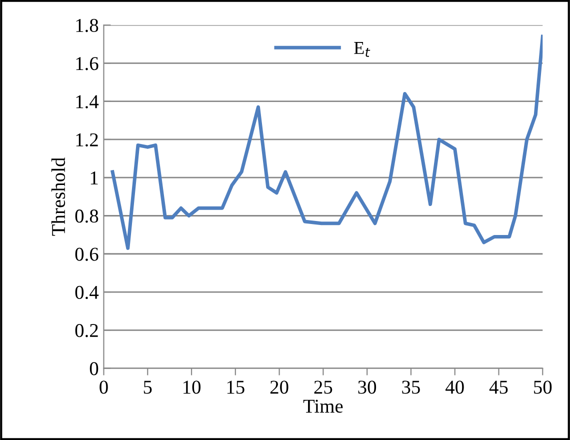  Describe the element at coordinates (498, 387) in the screenshot. I see `x-tick-label: 45` at that location.